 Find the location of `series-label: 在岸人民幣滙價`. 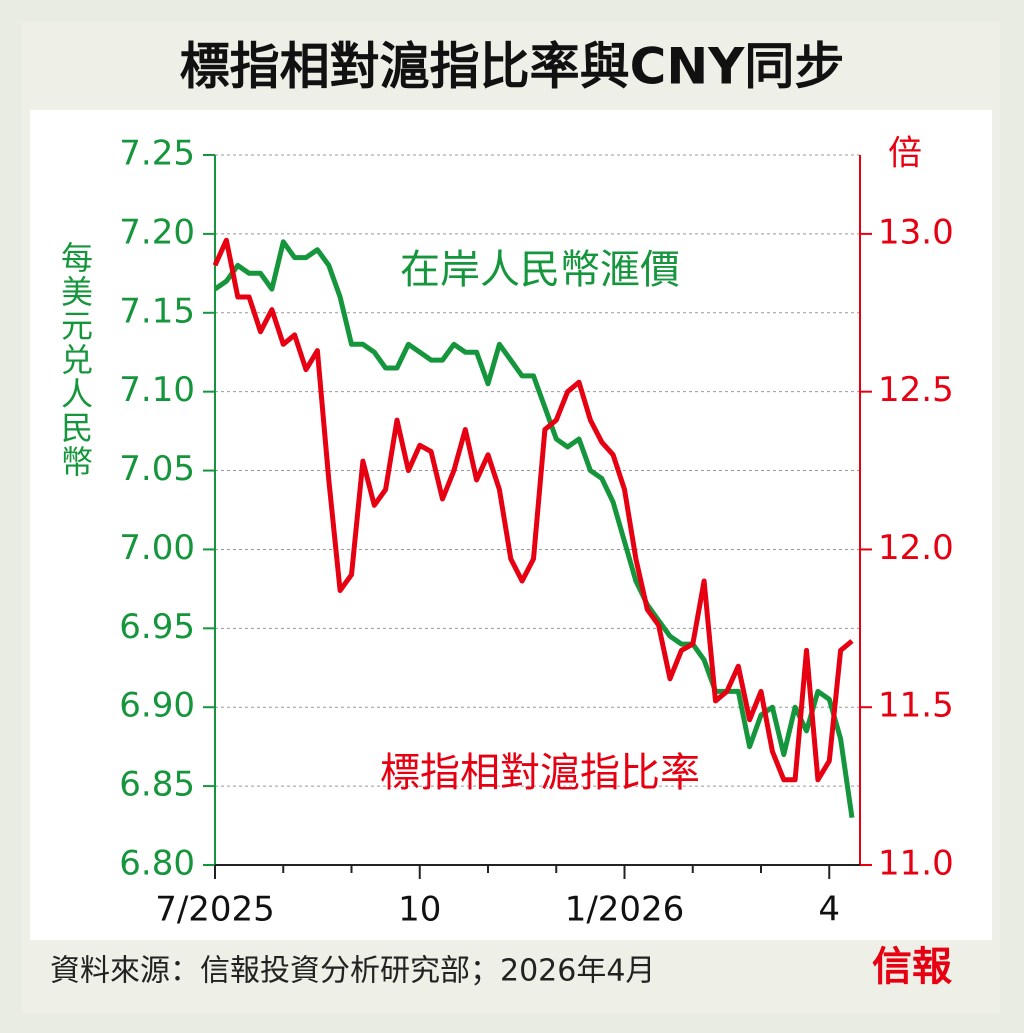

series-label: 在岸人民幣滙價 is located at coordinates (540, 270).